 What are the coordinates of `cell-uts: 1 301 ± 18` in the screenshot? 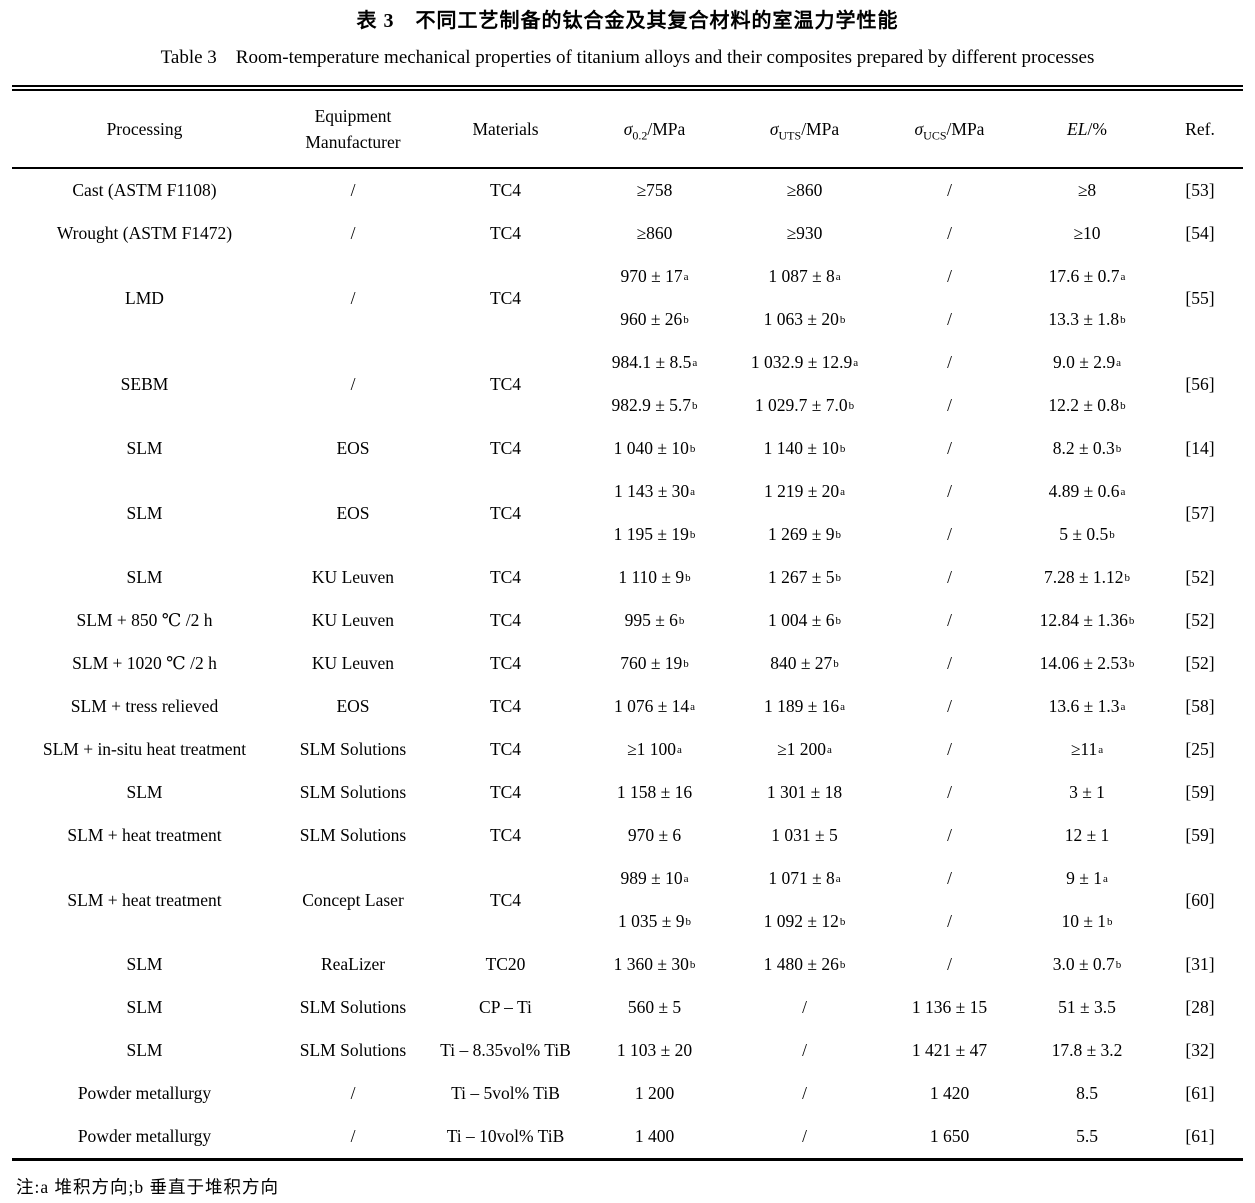 It's located at (804, 792).